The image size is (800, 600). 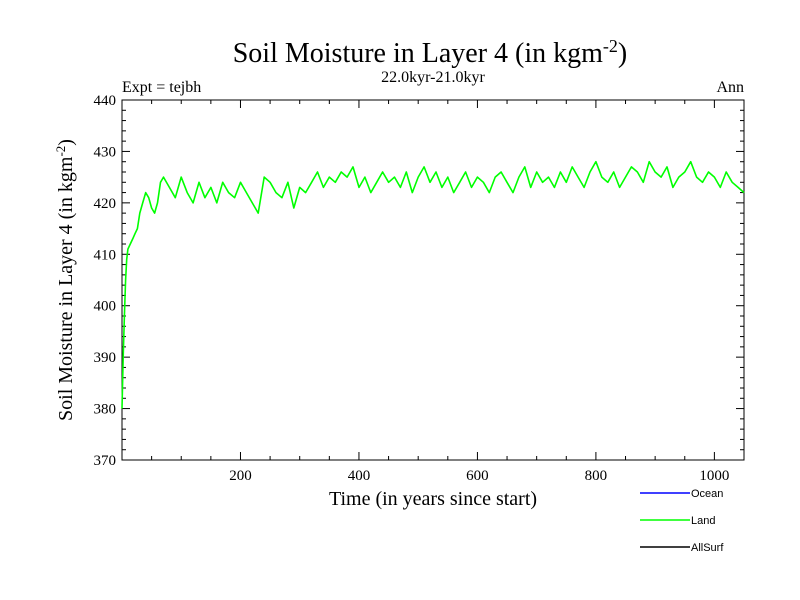 I want to click on x-tick-label: 800, so click(x=596, y=476).